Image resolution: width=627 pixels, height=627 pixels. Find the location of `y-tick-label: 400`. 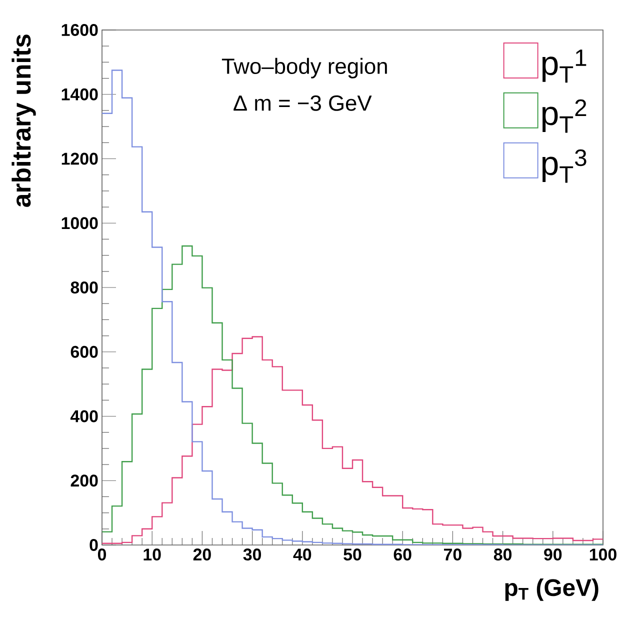

y-tick-label: 400 is located at coordinates (84, 416).